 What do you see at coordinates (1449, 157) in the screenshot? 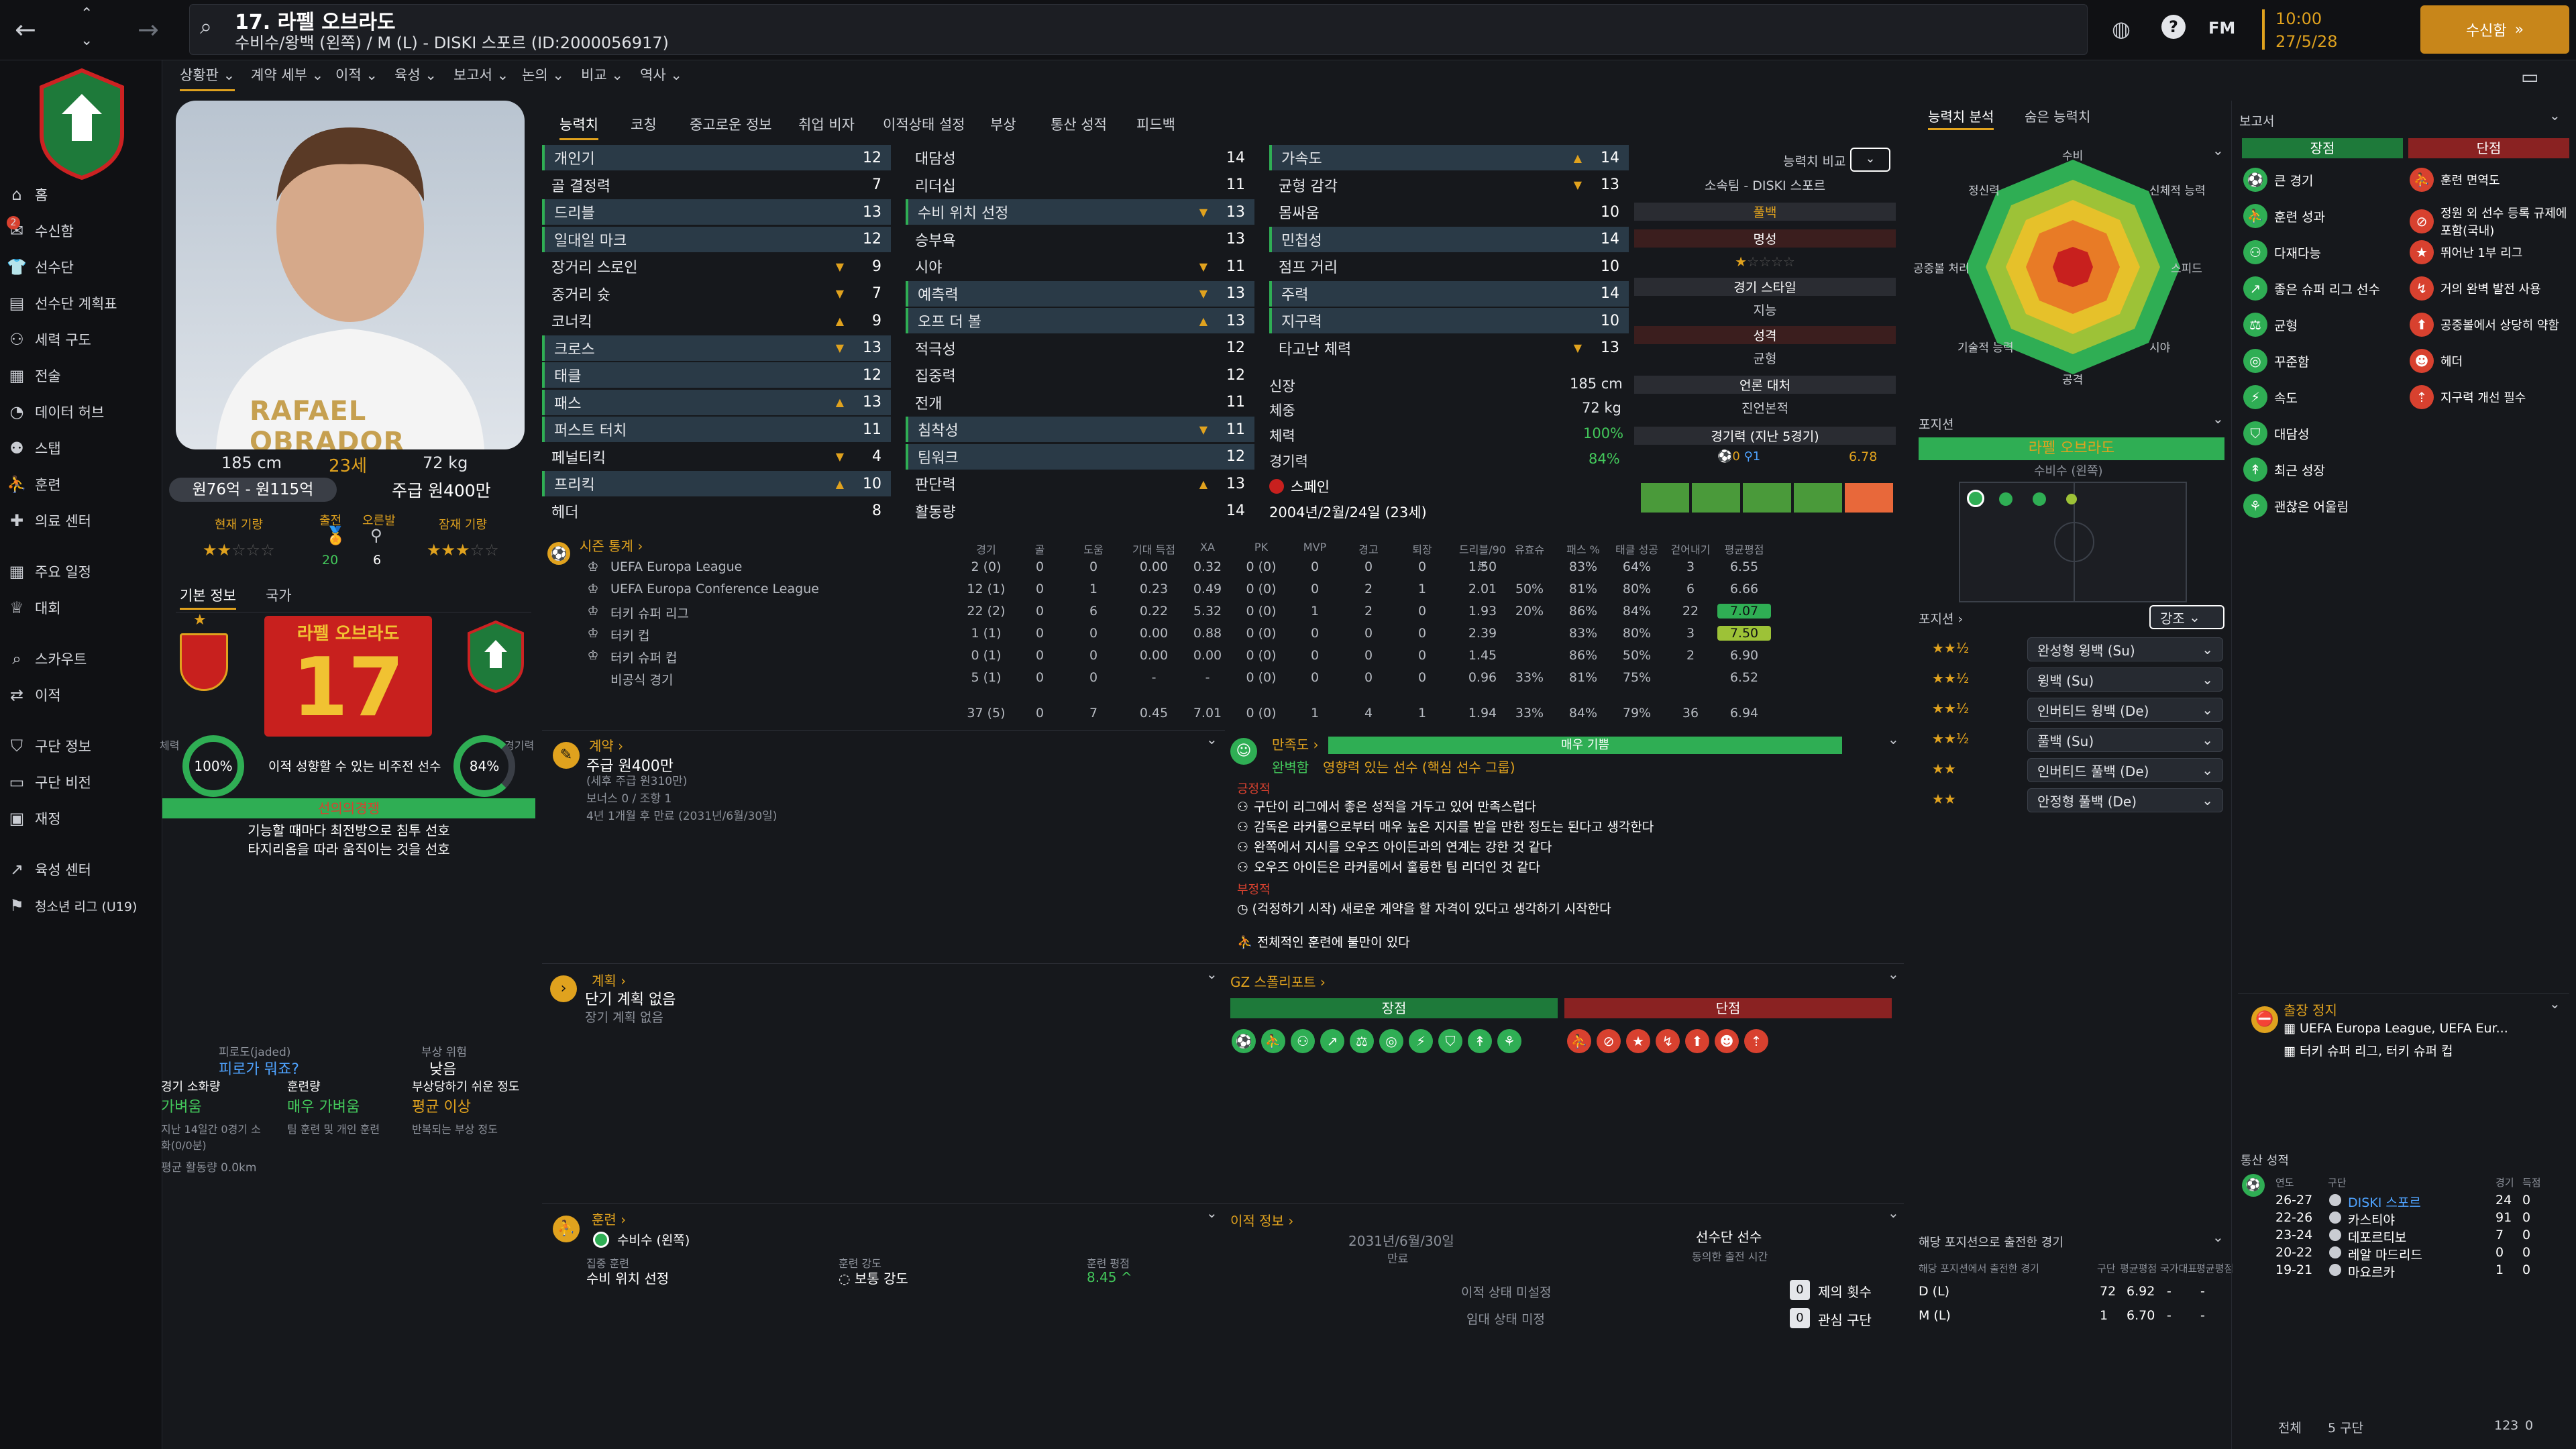
I see `attribute-row: 가속도 ▲ 14` at bounding box center [1449, 157].